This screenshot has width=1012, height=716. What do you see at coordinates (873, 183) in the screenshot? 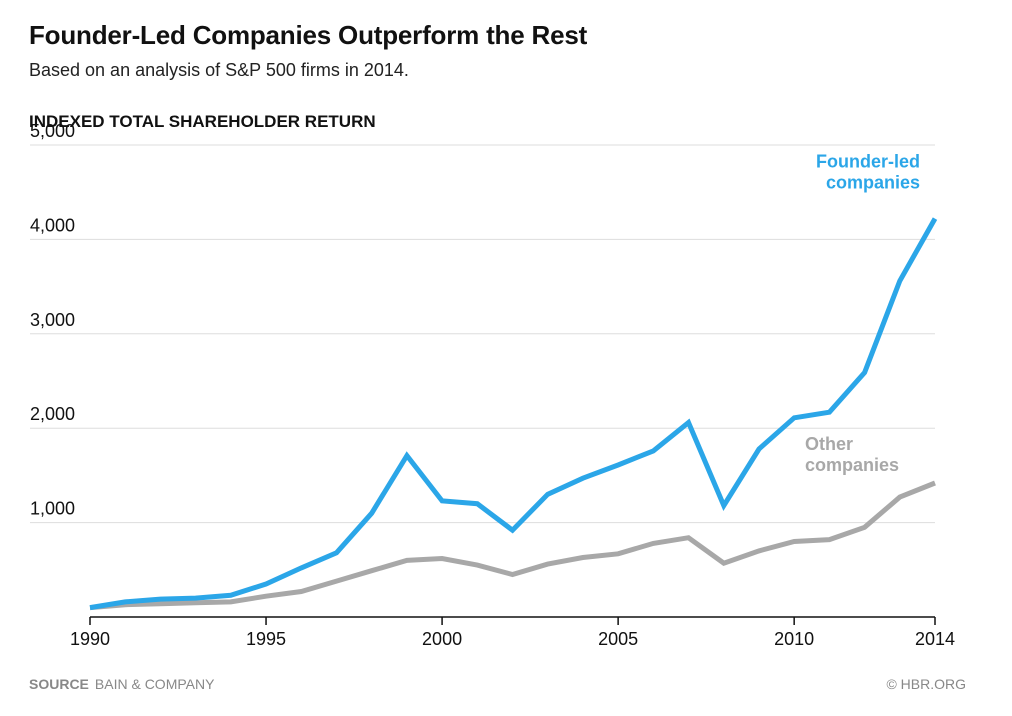
I see `founder-led-label: companies` at bounding box center [873, 183].